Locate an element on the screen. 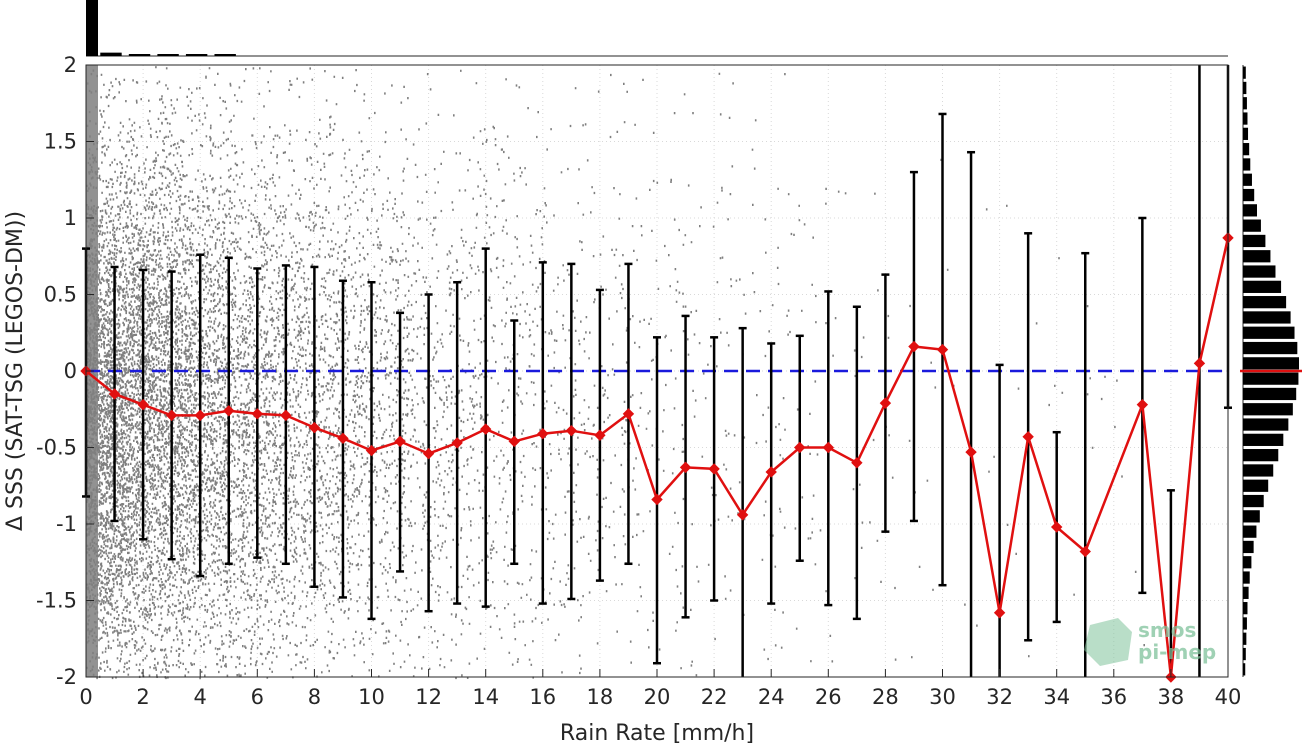 This screenshot has height=749, width=1302. top-histogram is located at coordinates (657, 28).